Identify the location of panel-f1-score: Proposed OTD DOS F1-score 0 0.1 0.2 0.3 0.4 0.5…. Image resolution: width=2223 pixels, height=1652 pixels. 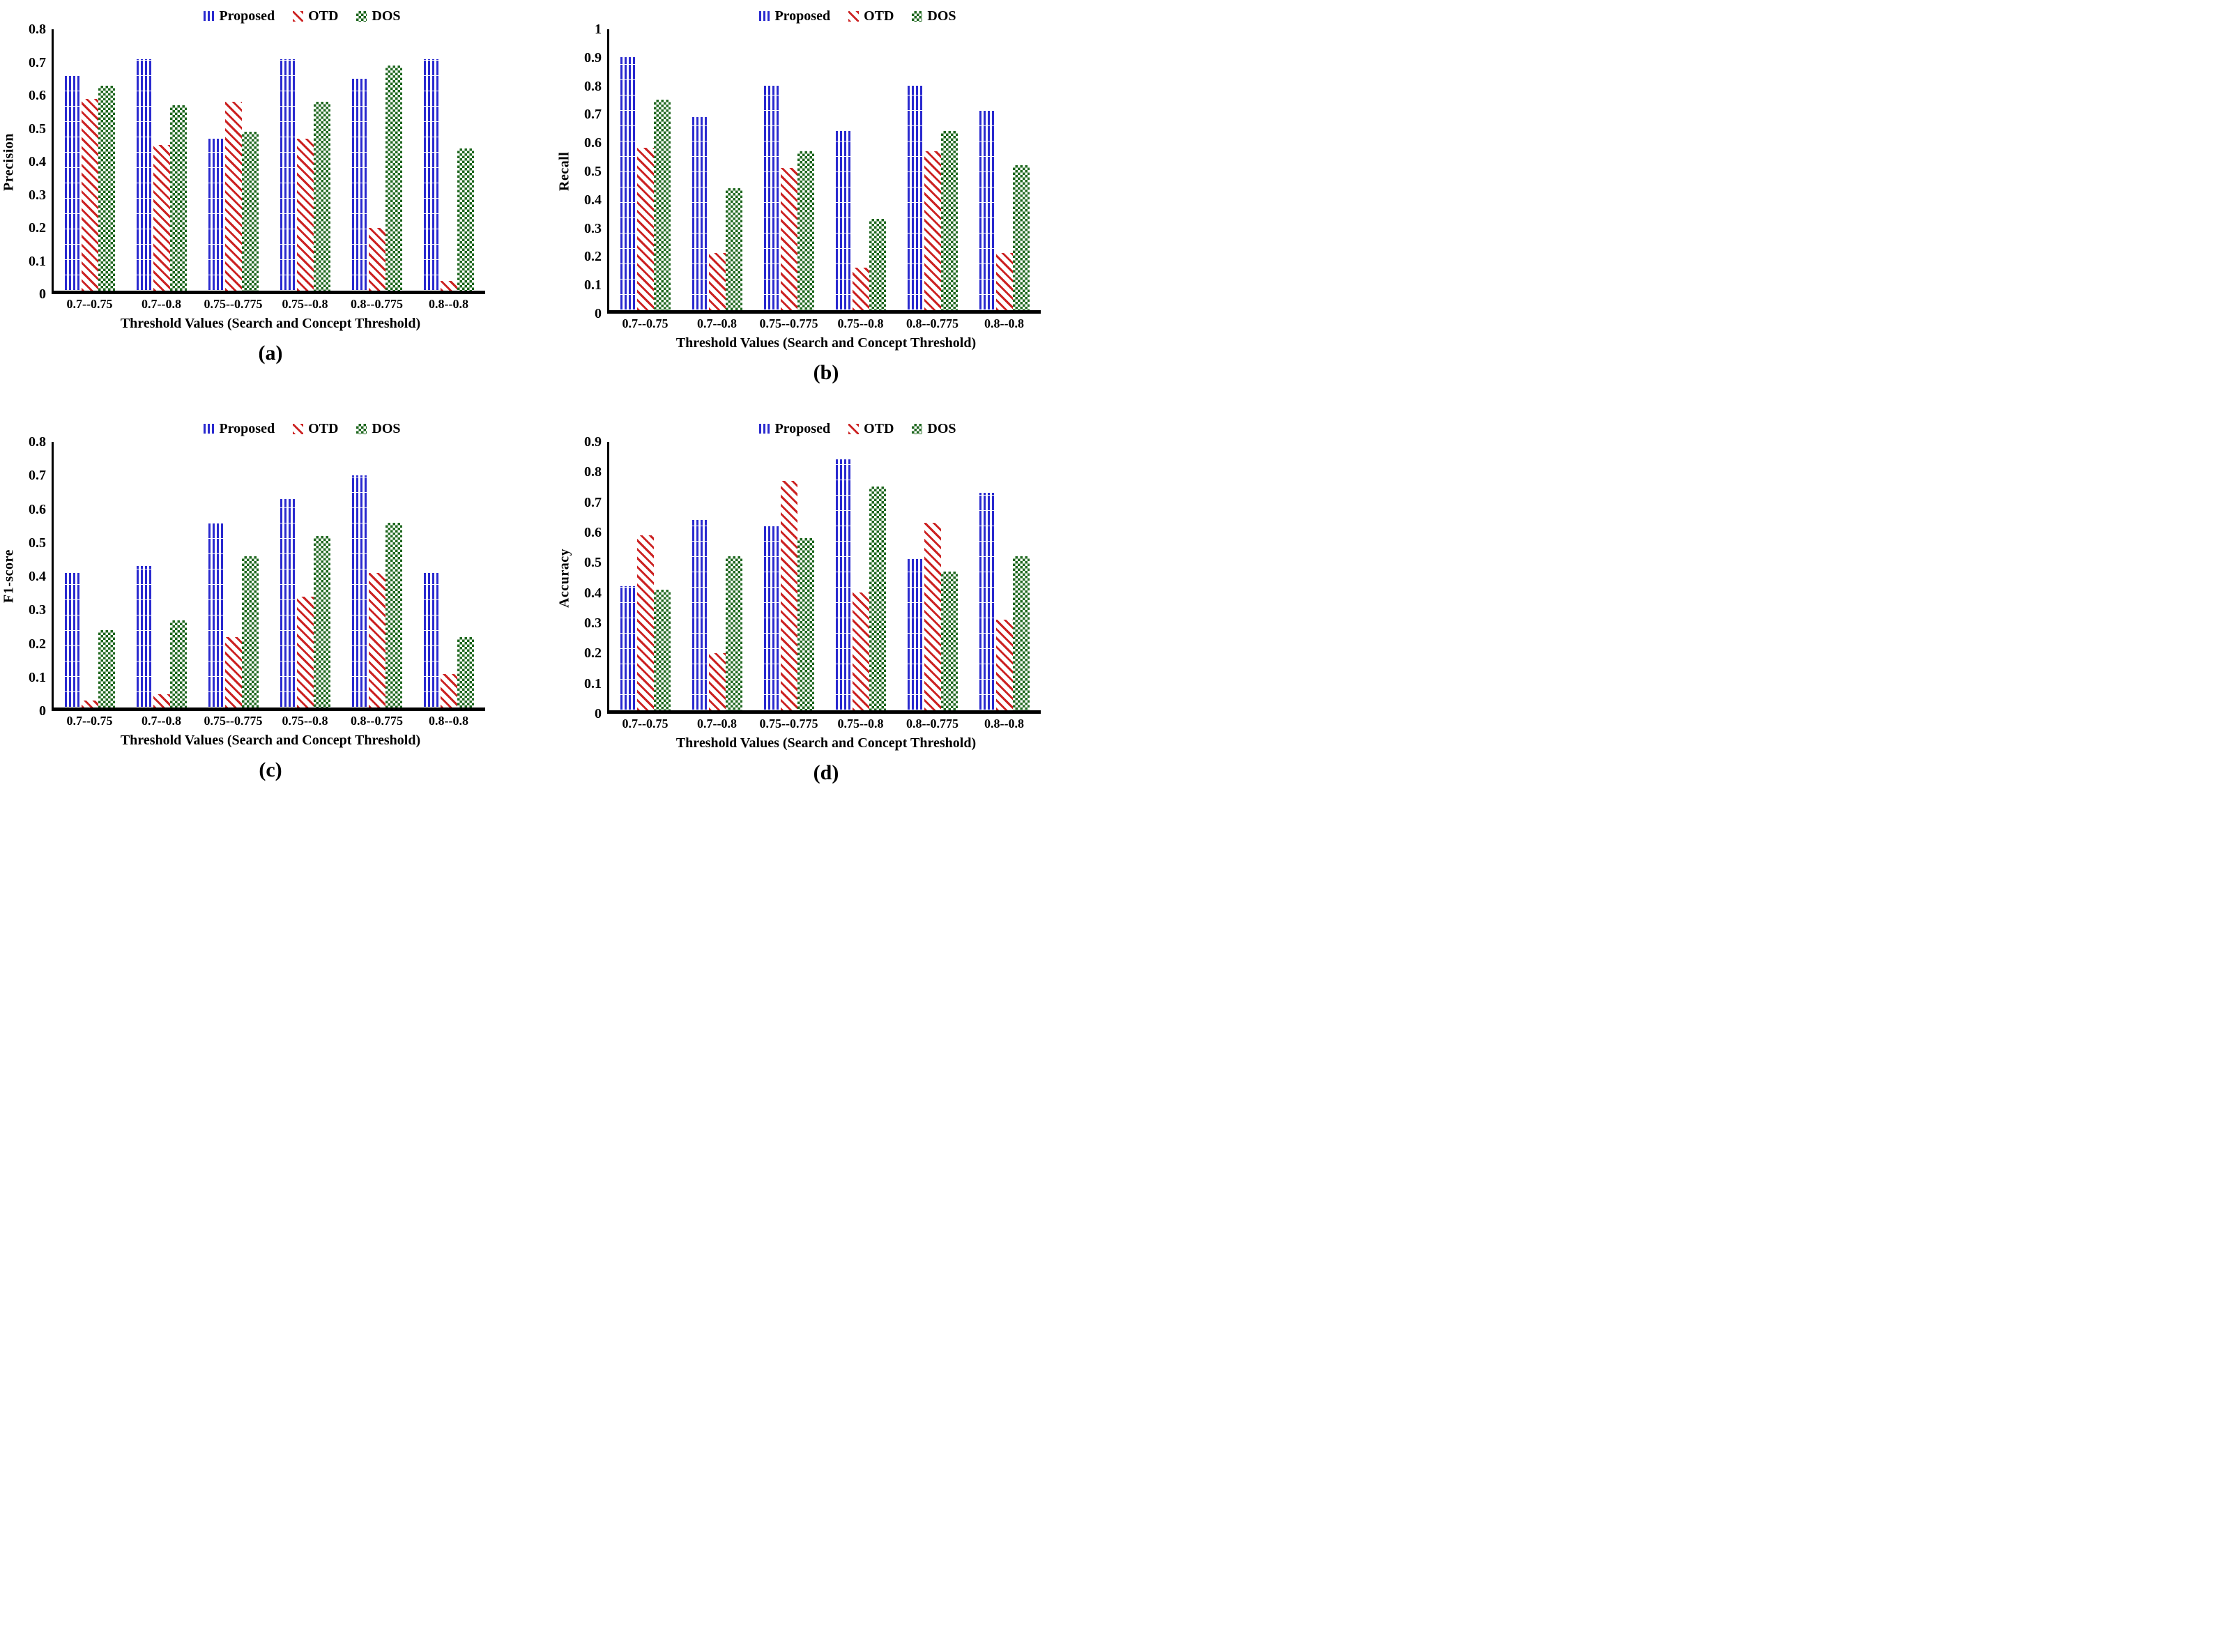
(278, 619).